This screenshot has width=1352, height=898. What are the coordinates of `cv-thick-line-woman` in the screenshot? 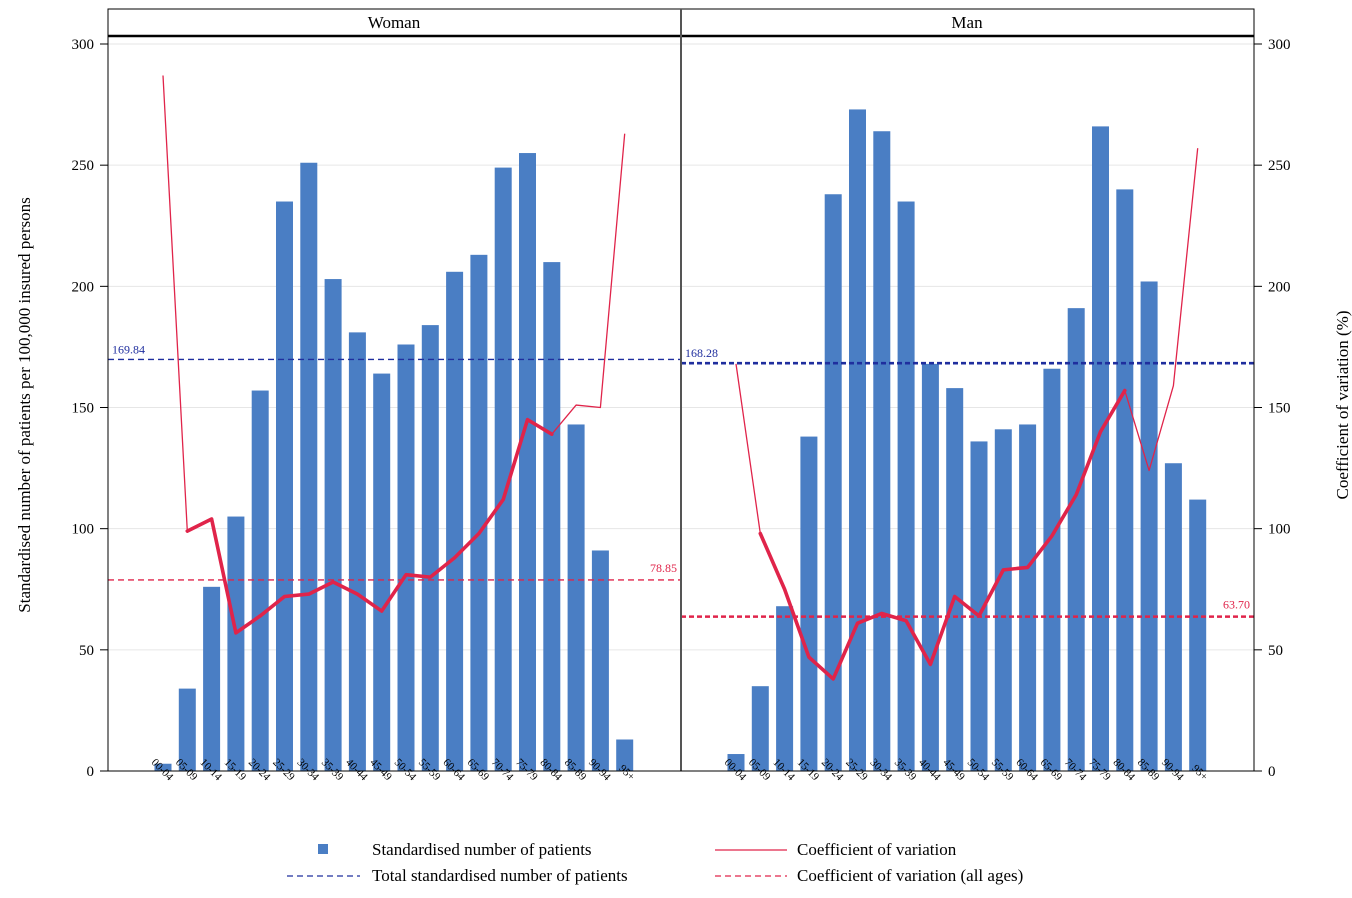 It's located at (369, 526).